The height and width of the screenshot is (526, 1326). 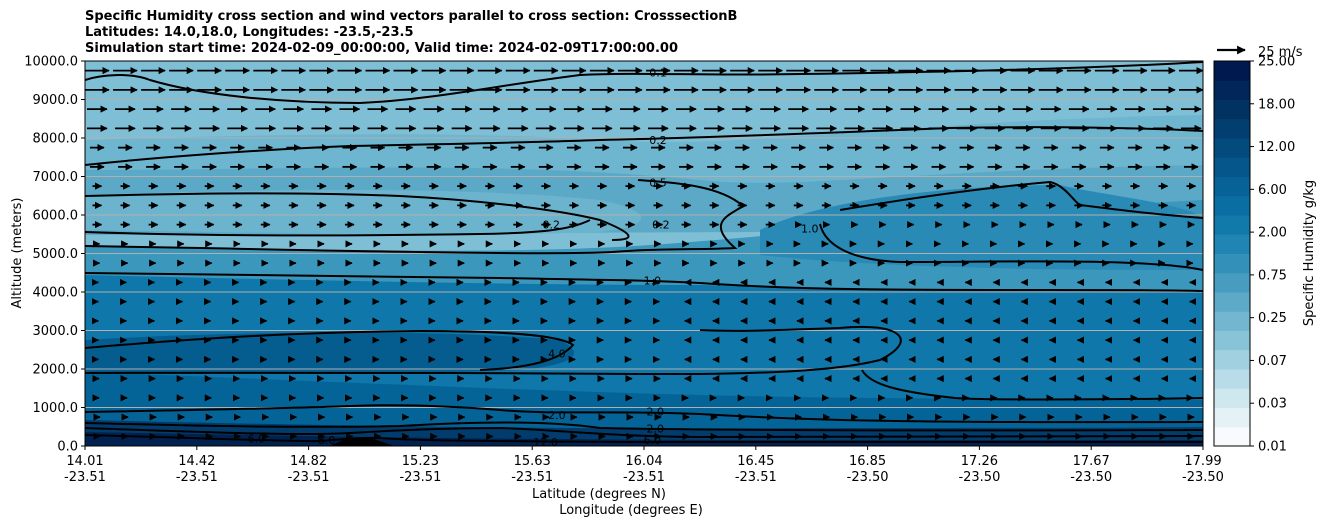 What do you see at coordinates (532, 461) in the screenshot?
I see `x-tick-label-lat: 15.63` at bounding box center [532, 461].